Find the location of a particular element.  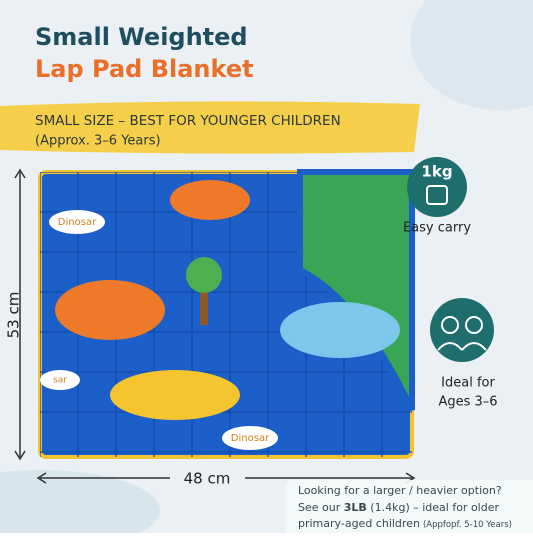

footer-text: (1.4kg) – ideal for older is located at coordinates (433, 507).